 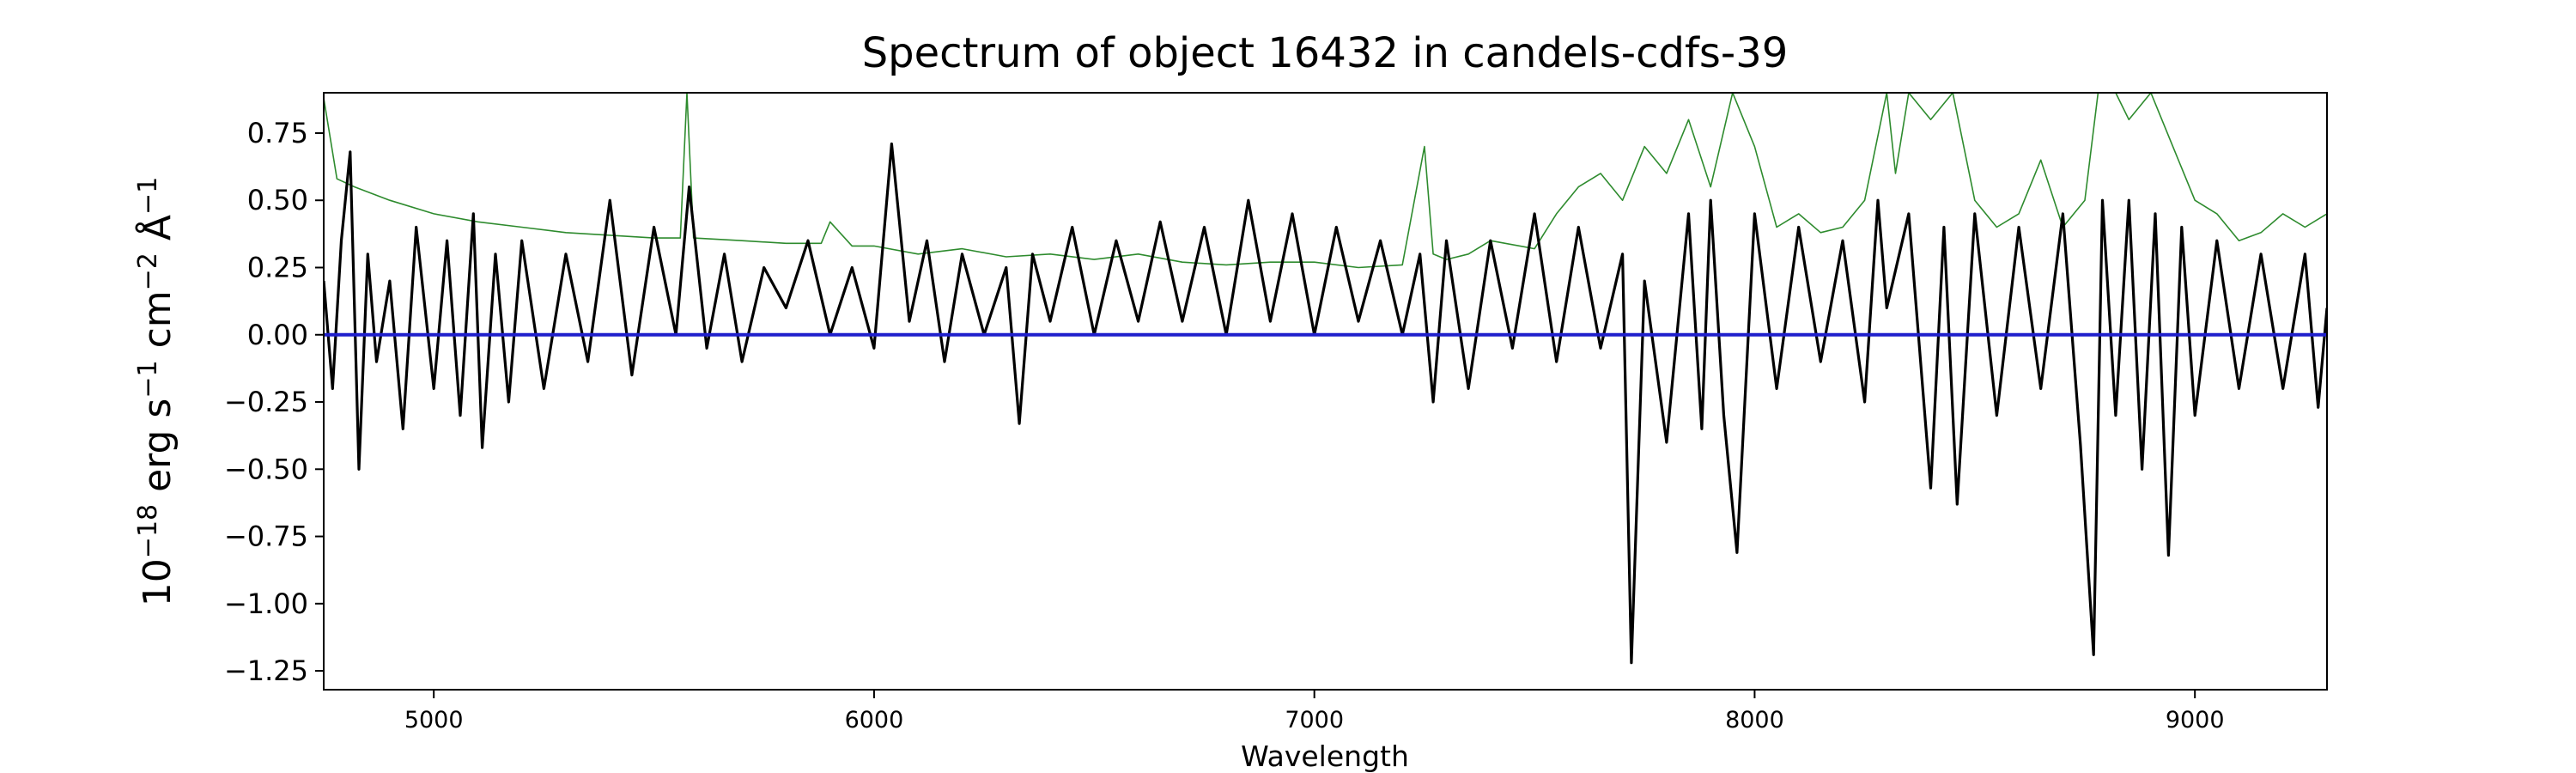 I want to click on y-axis-label-text: Å, so click(x=156, y=234).